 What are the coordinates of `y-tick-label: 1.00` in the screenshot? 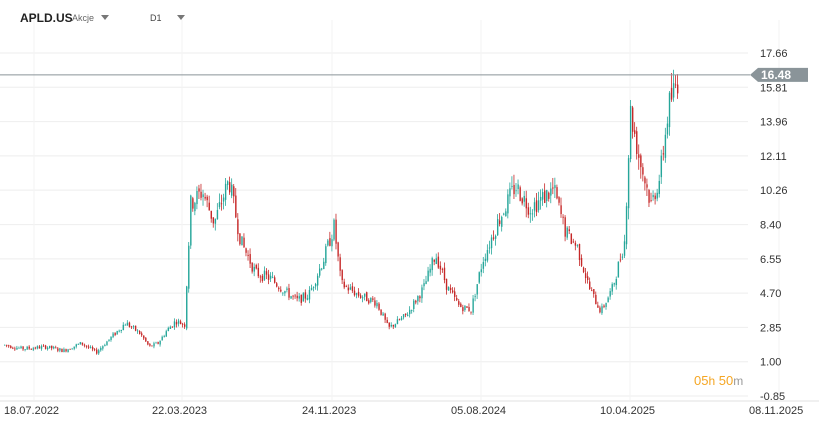 It's located at (770, 363).